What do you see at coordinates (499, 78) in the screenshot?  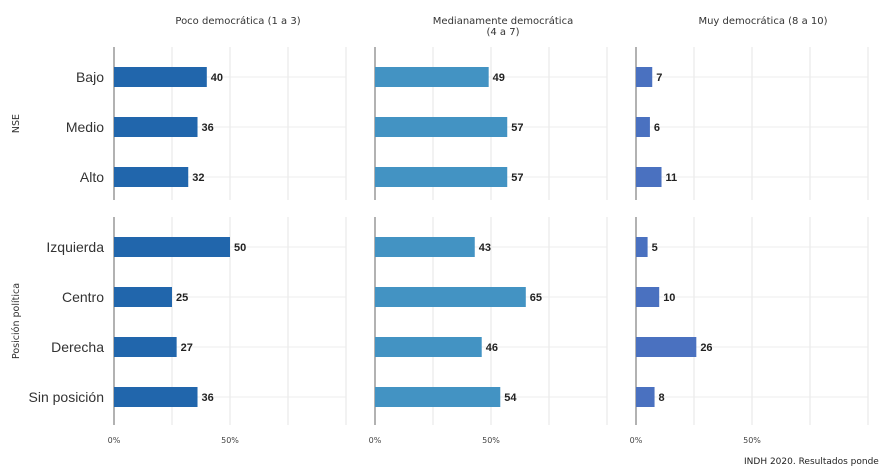 I see `data-label: 49` at bounding box center [499, 78].